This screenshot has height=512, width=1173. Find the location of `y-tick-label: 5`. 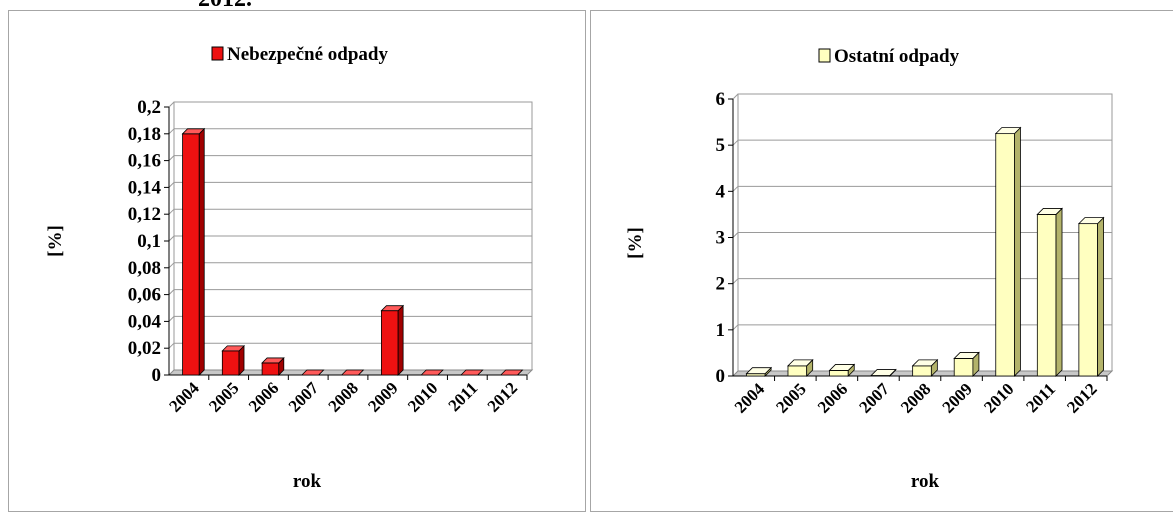

y-tick-label: 5 is located at coordinates (721, 145).